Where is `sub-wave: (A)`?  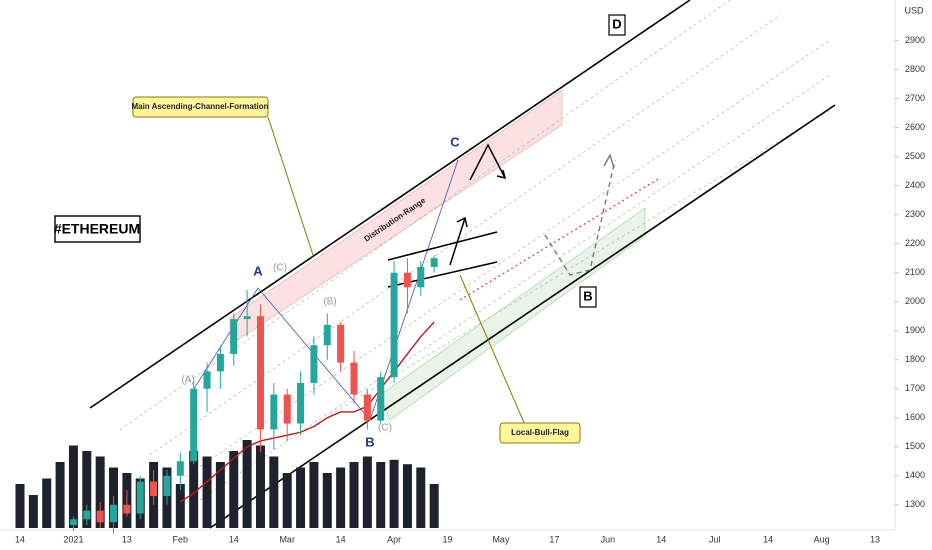
sub-wave: (A) is located at coordinates (187, 380).